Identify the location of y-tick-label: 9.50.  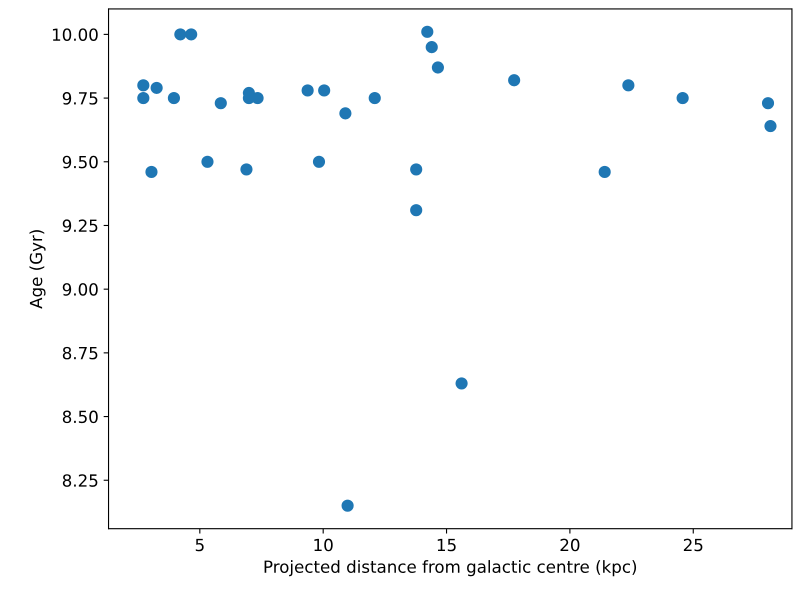
(80, 162).